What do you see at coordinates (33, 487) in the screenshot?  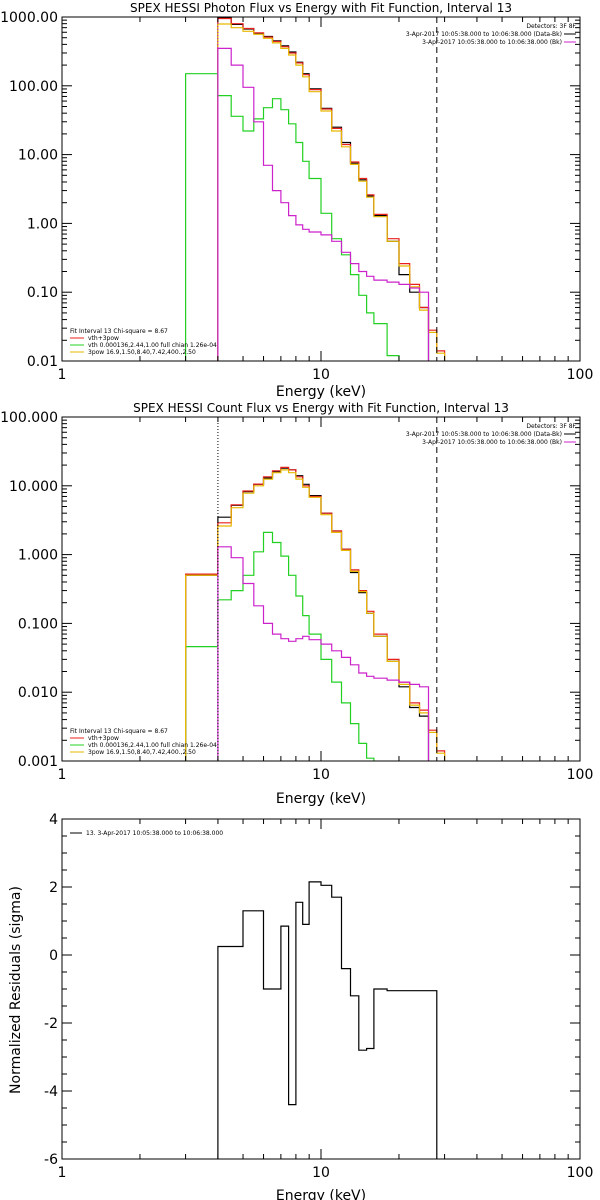 I see `y-tick-label: 10.000` at bounding box center [33, 487].